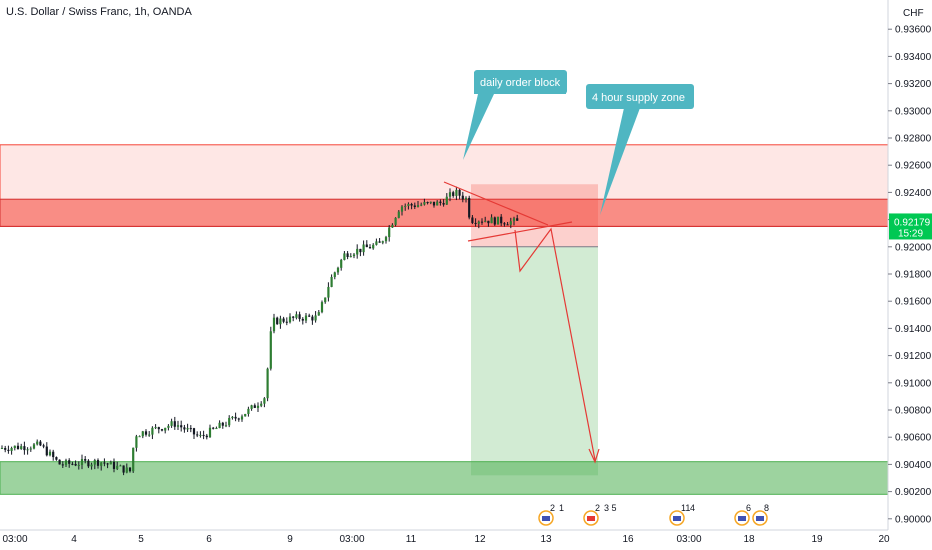 The image size is (932, 550). What do you see at coordinates (141, 539) in the screenshot?
I see `time-tick-label: 5` at bounding box center [141, 539].